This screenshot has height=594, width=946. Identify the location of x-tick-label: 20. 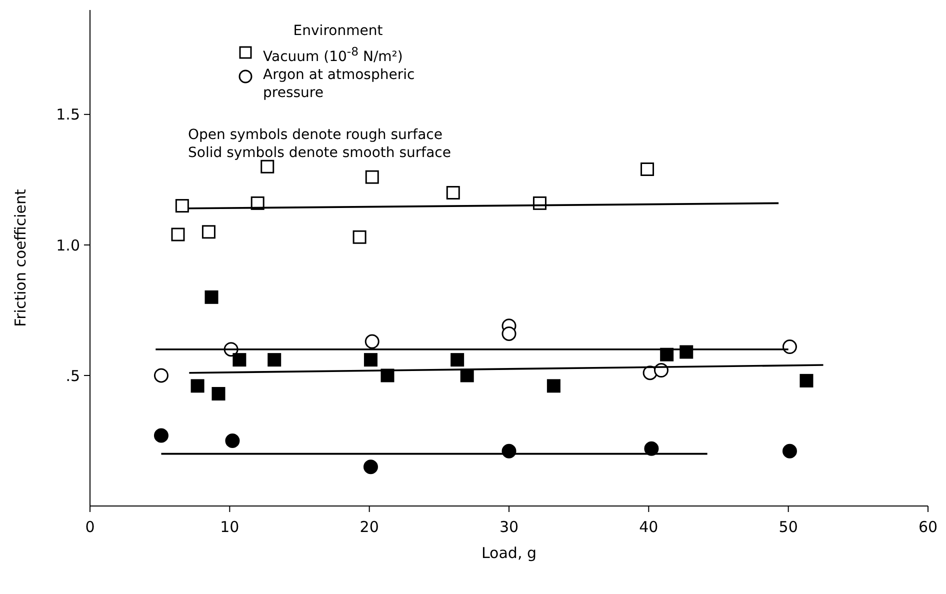
(369, 527).